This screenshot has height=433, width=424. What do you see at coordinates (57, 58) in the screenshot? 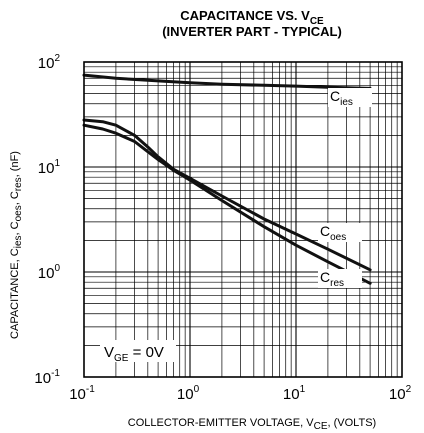
I see `y-tick-exponent: 2` at bounding box center [57, 58].